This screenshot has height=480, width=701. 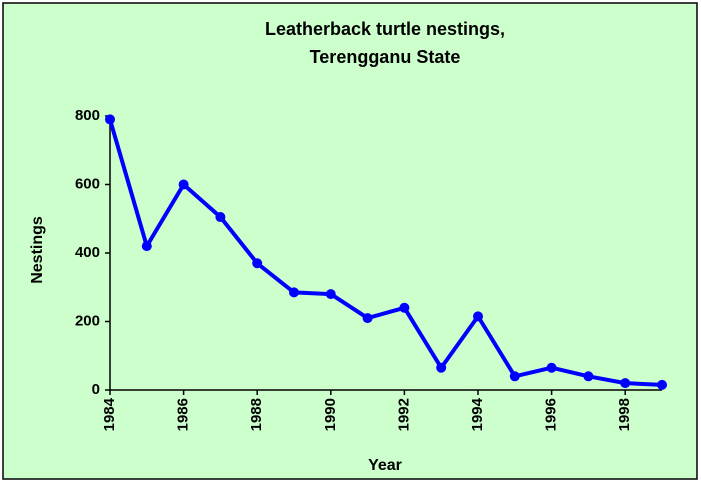 What do you see at coordinates (403, 414) in the screenshot?
I see `x-tick-label: 1992` at bounding box center [403, 414].